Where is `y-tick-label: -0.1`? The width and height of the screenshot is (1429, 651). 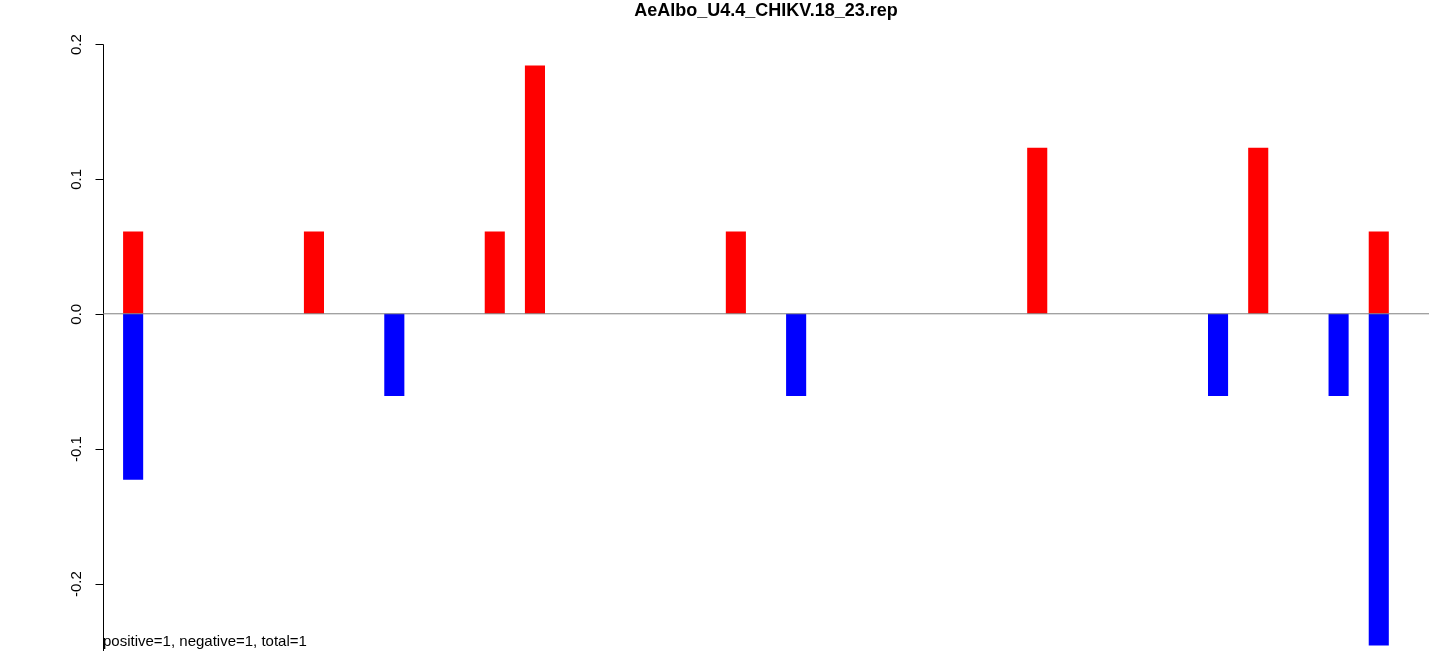 y-tick-label: -0.1 is located at coordinates (75, 449).